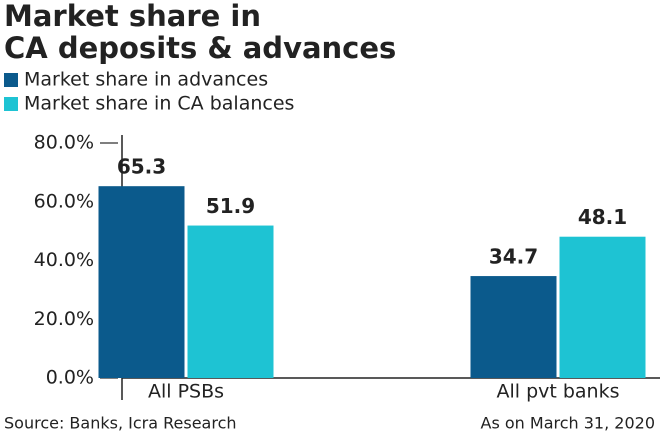 The image size is (660, 440). What do you see at coordinates (200, 48) in the screenshot?
I see `chart-title: CA deposits & advances` at bounding box center [200, 48].